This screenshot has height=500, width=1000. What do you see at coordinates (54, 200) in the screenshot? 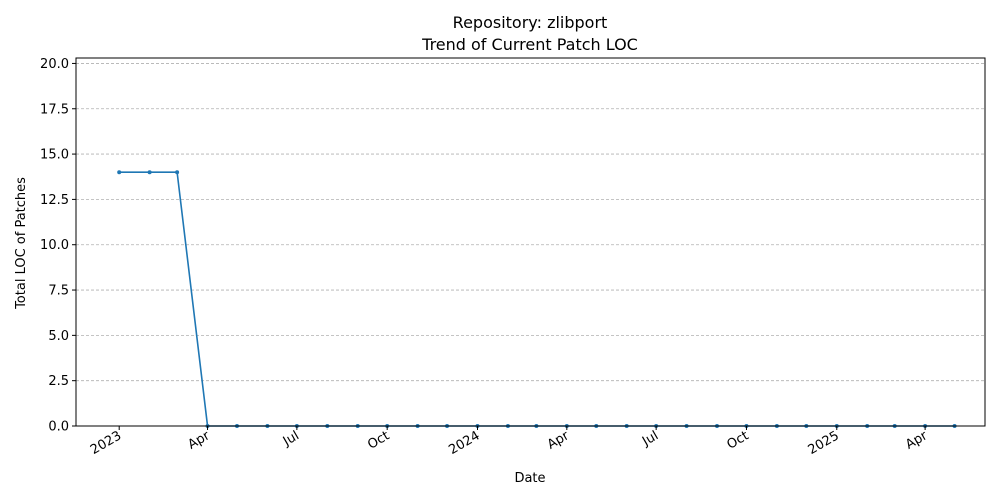
I see `y-tick-label: 12.5` at bounding box center [54, 200].